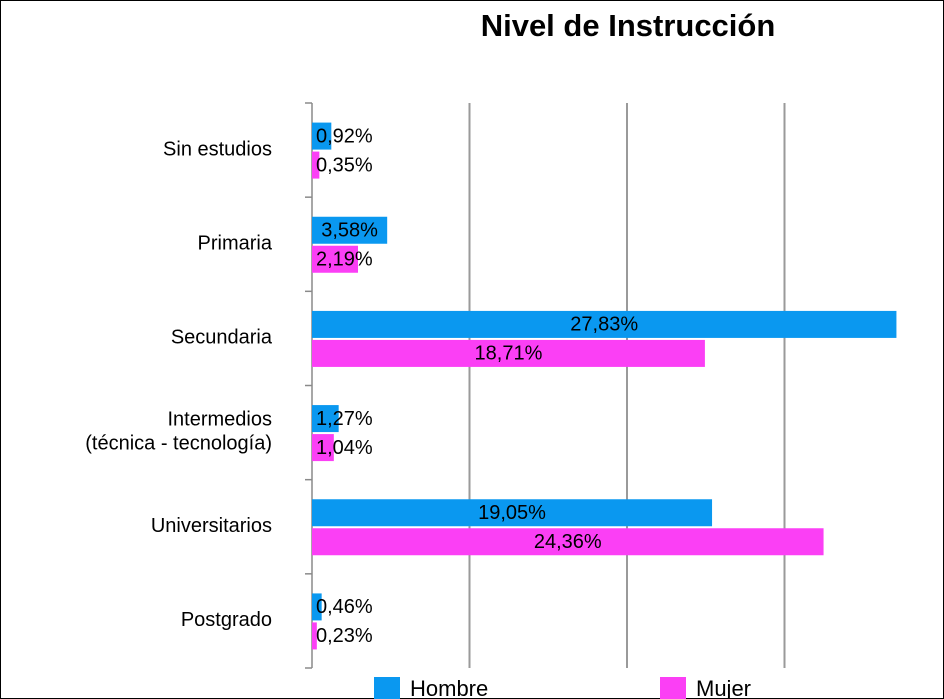  I want to click on category-label: Intermedios (técnica - tecnología), so click(178, 432).